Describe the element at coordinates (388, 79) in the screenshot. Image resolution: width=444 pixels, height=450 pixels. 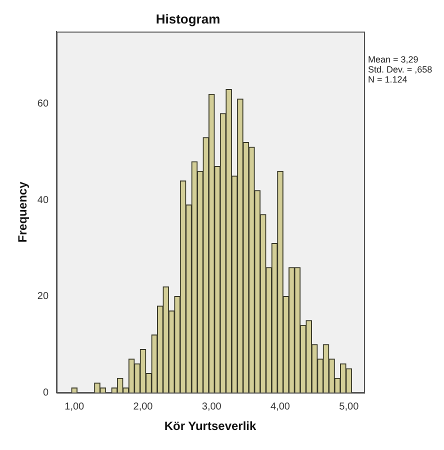
I see `text: N = 1.124` at that location.